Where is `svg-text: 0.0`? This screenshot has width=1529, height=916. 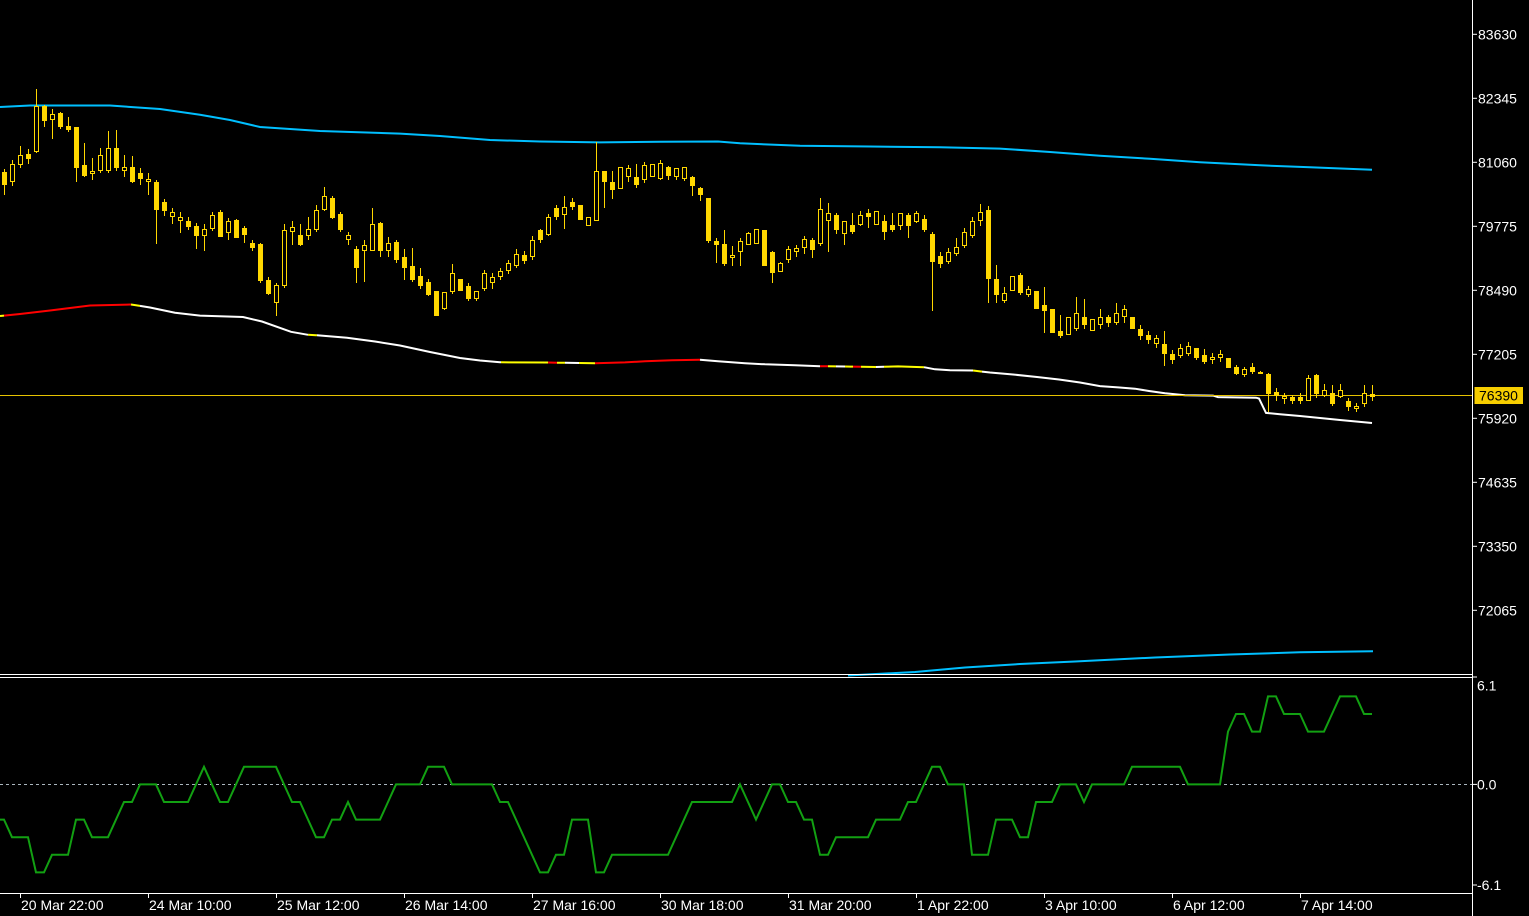 svg-text: 0.0 is located at coordinates (1487, 784).